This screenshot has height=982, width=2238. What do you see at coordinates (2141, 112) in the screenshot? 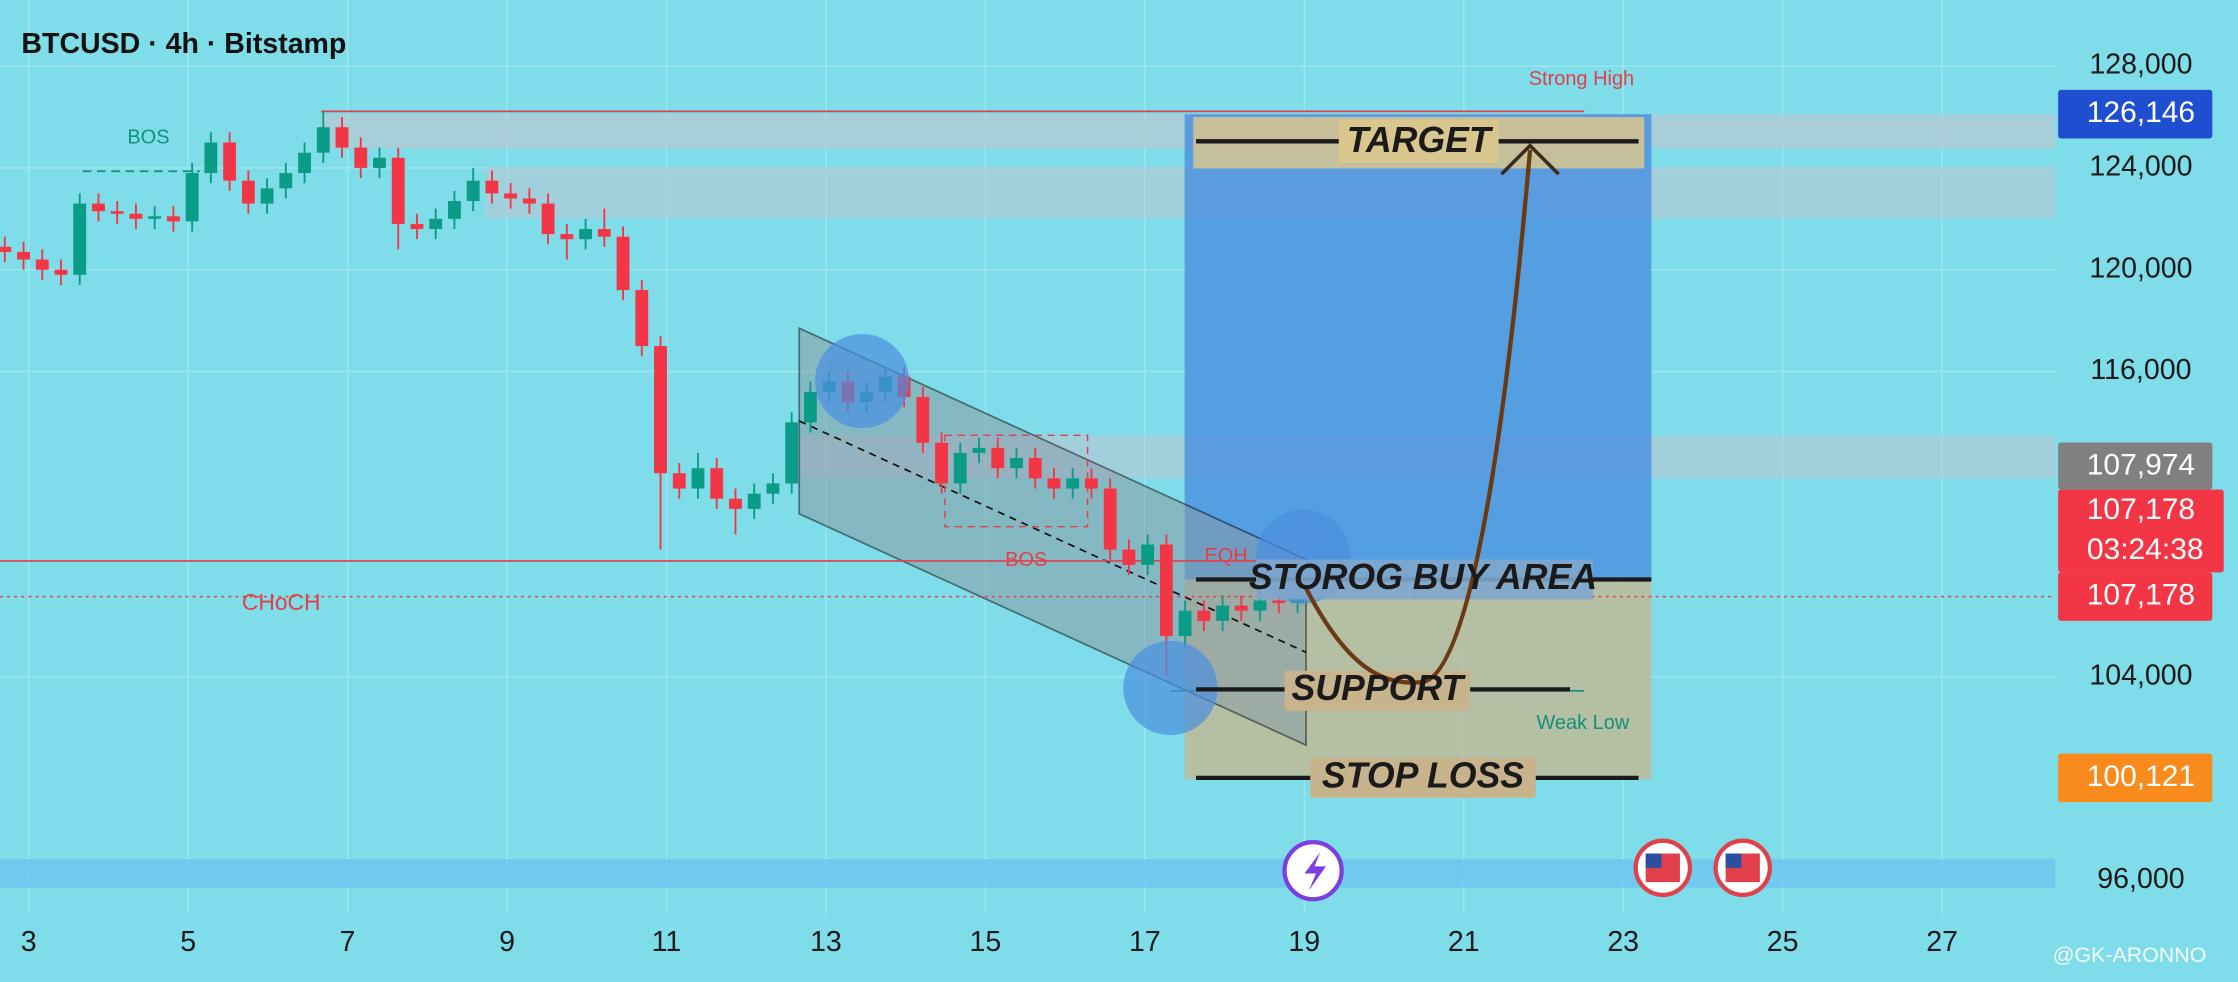
I see `price-tag-text: 126,146` at bounding box center [2141, 112].